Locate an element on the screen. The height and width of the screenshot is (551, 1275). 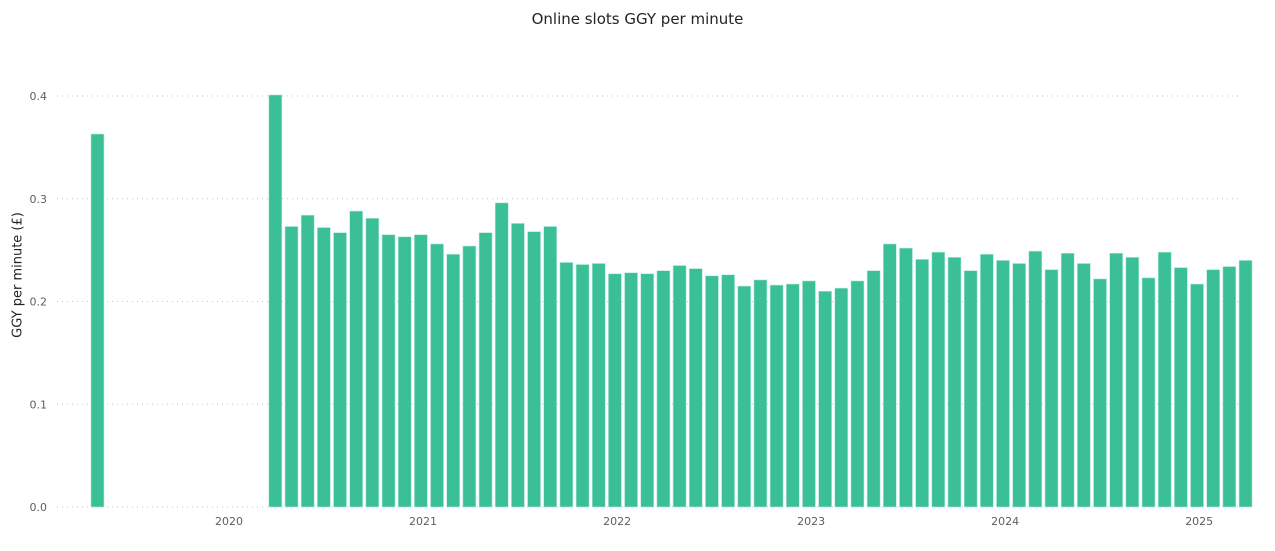
y-tick-label: 0.2 is located at coordinates (39, 302).